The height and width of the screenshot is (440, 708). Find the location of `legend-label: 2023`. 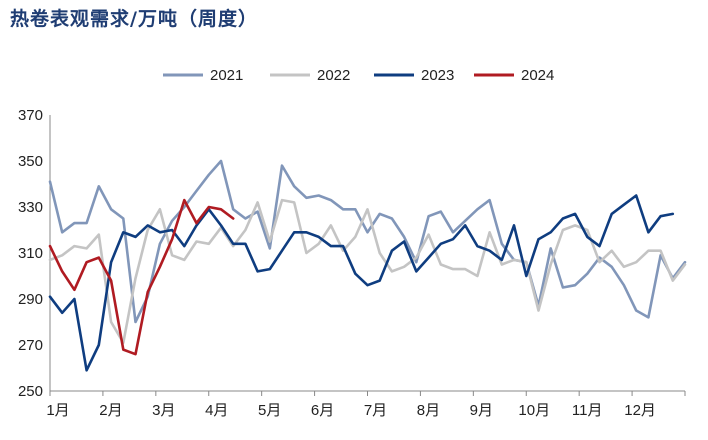

legend-label: 2023 is located at coordinates (437, 75).